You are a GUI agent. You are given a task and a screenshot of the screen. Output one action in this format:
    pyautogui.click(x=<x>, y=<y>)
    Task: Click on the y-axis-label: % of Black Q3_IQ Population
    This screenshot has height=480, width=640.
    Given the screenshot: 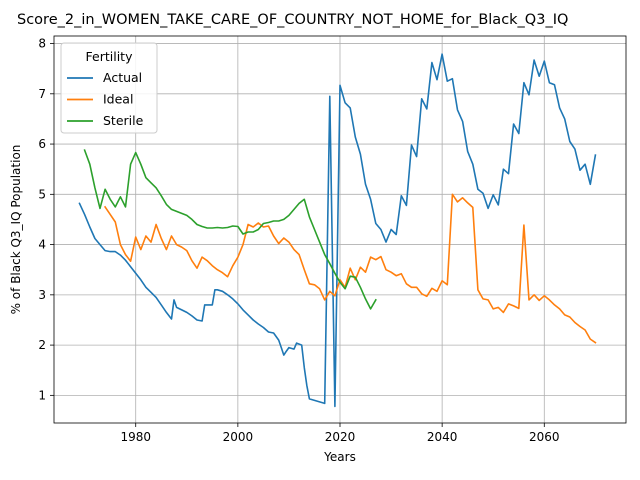 What is the action you would take?
    pyautogui.click(x=16, y=230)
    